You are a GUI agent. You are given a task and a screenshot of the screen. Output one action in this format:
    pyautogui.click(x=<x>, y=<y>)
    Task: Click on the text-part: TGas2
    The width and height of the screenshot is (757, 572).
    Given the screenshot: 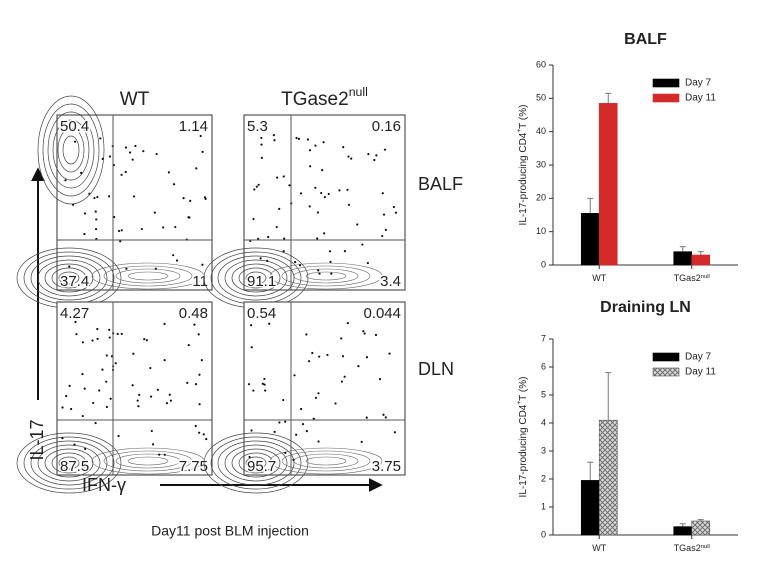 What is the action you would take?
    pyautogui.click(x=687, y=278)
    